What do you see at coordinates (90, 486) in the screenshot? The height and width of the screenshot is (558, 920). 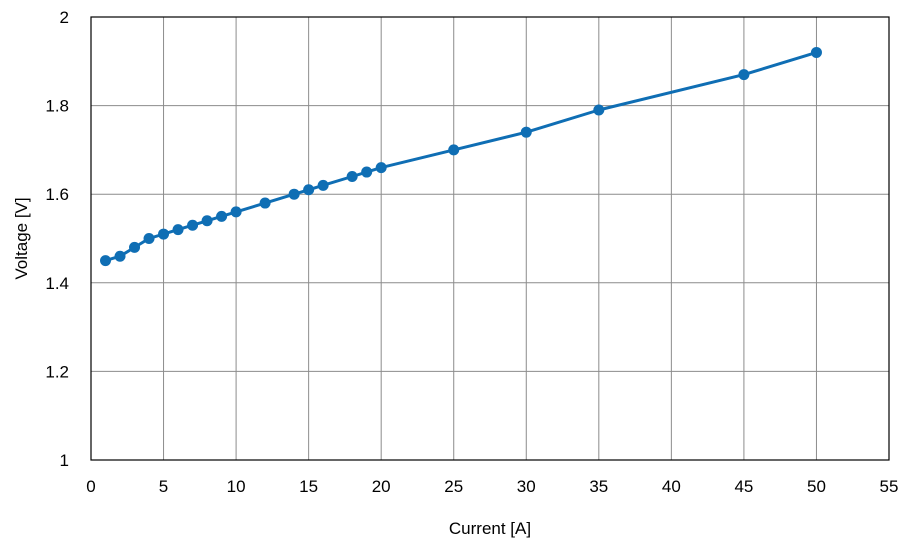 I see `x-tick-label: 0` at bounding box center [90, 486].